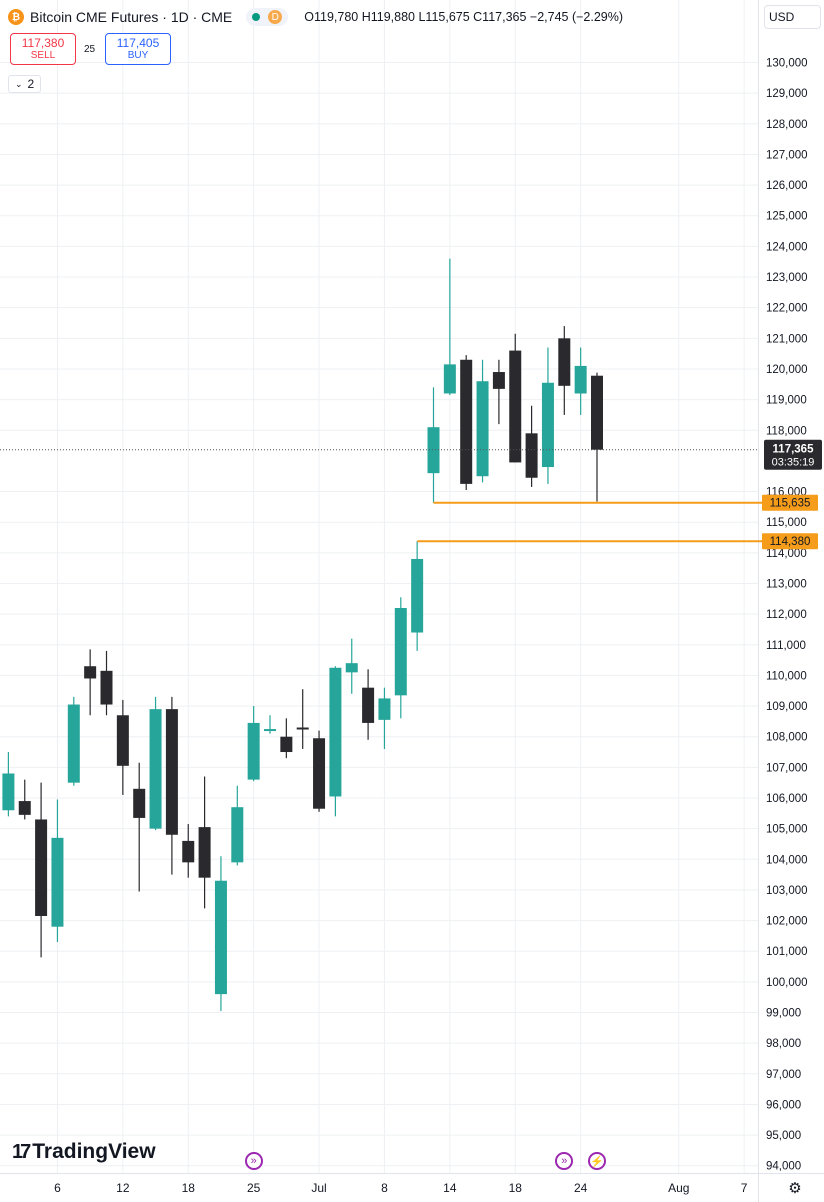 This screenshot has height=1202, width=824. I want to click on price-tick-label: 102,000, so click(787, 922).